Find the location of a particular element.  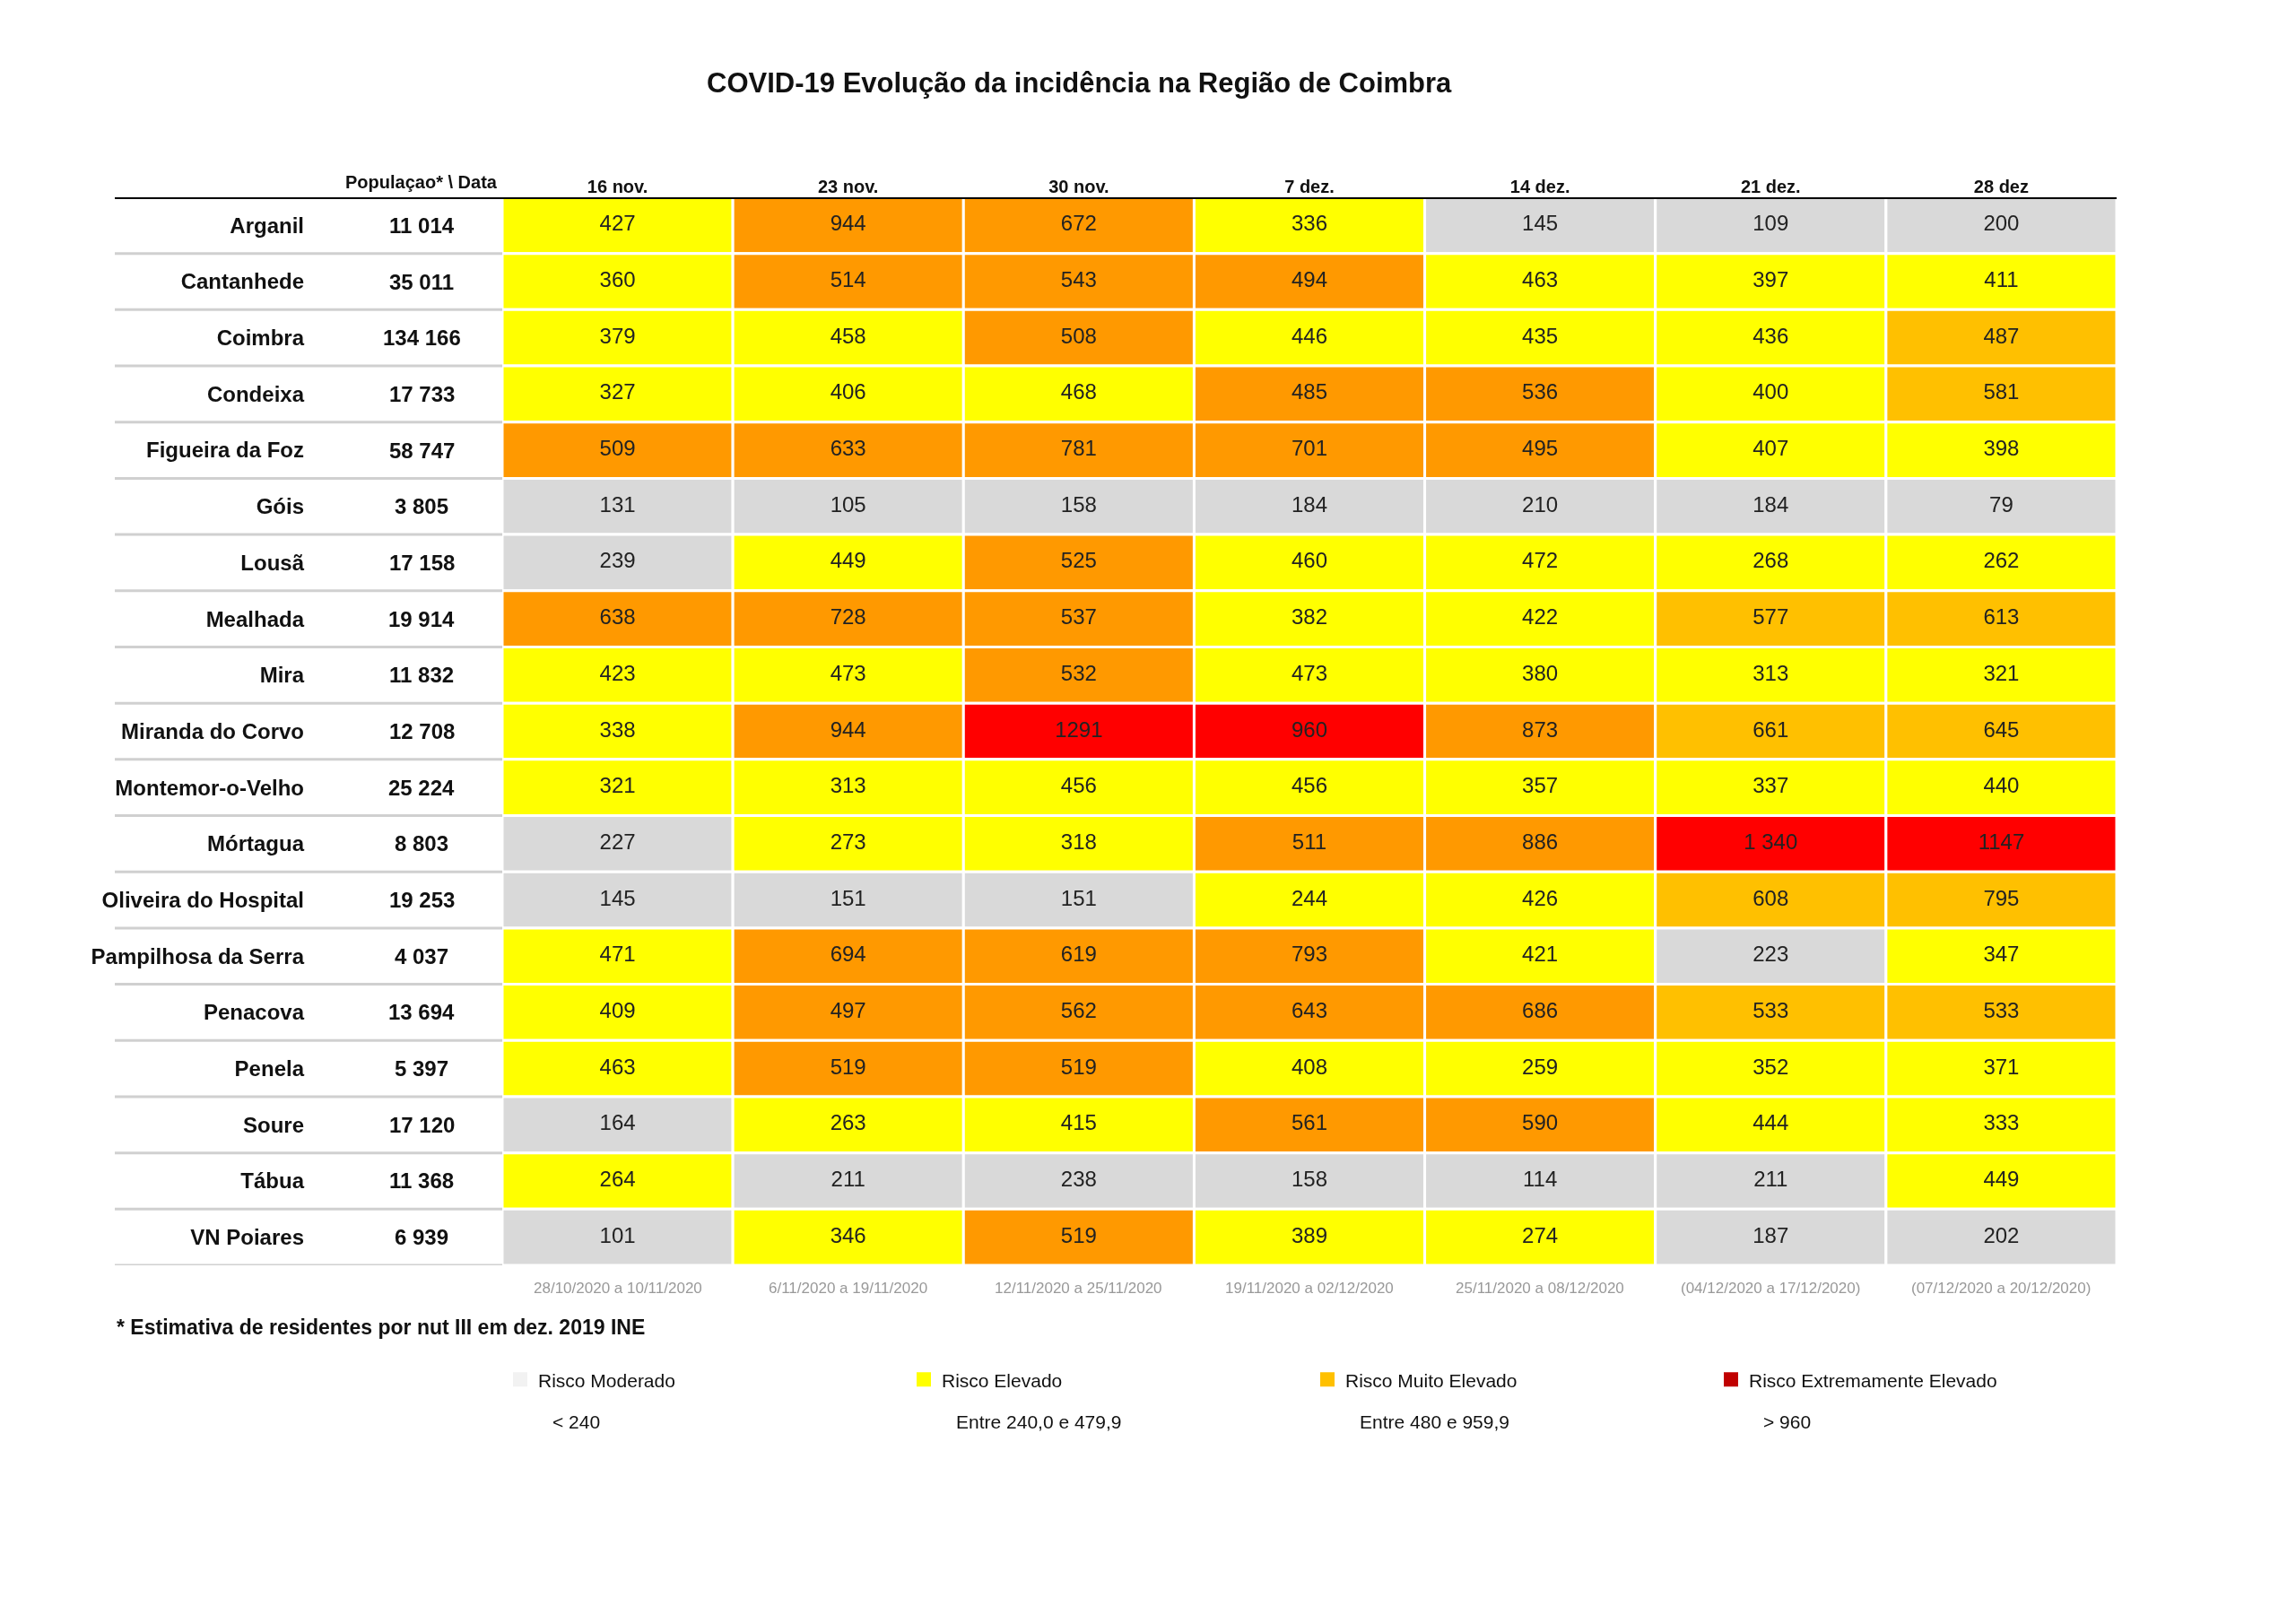

data-label: 337 is located at coordinates (1770, 785).